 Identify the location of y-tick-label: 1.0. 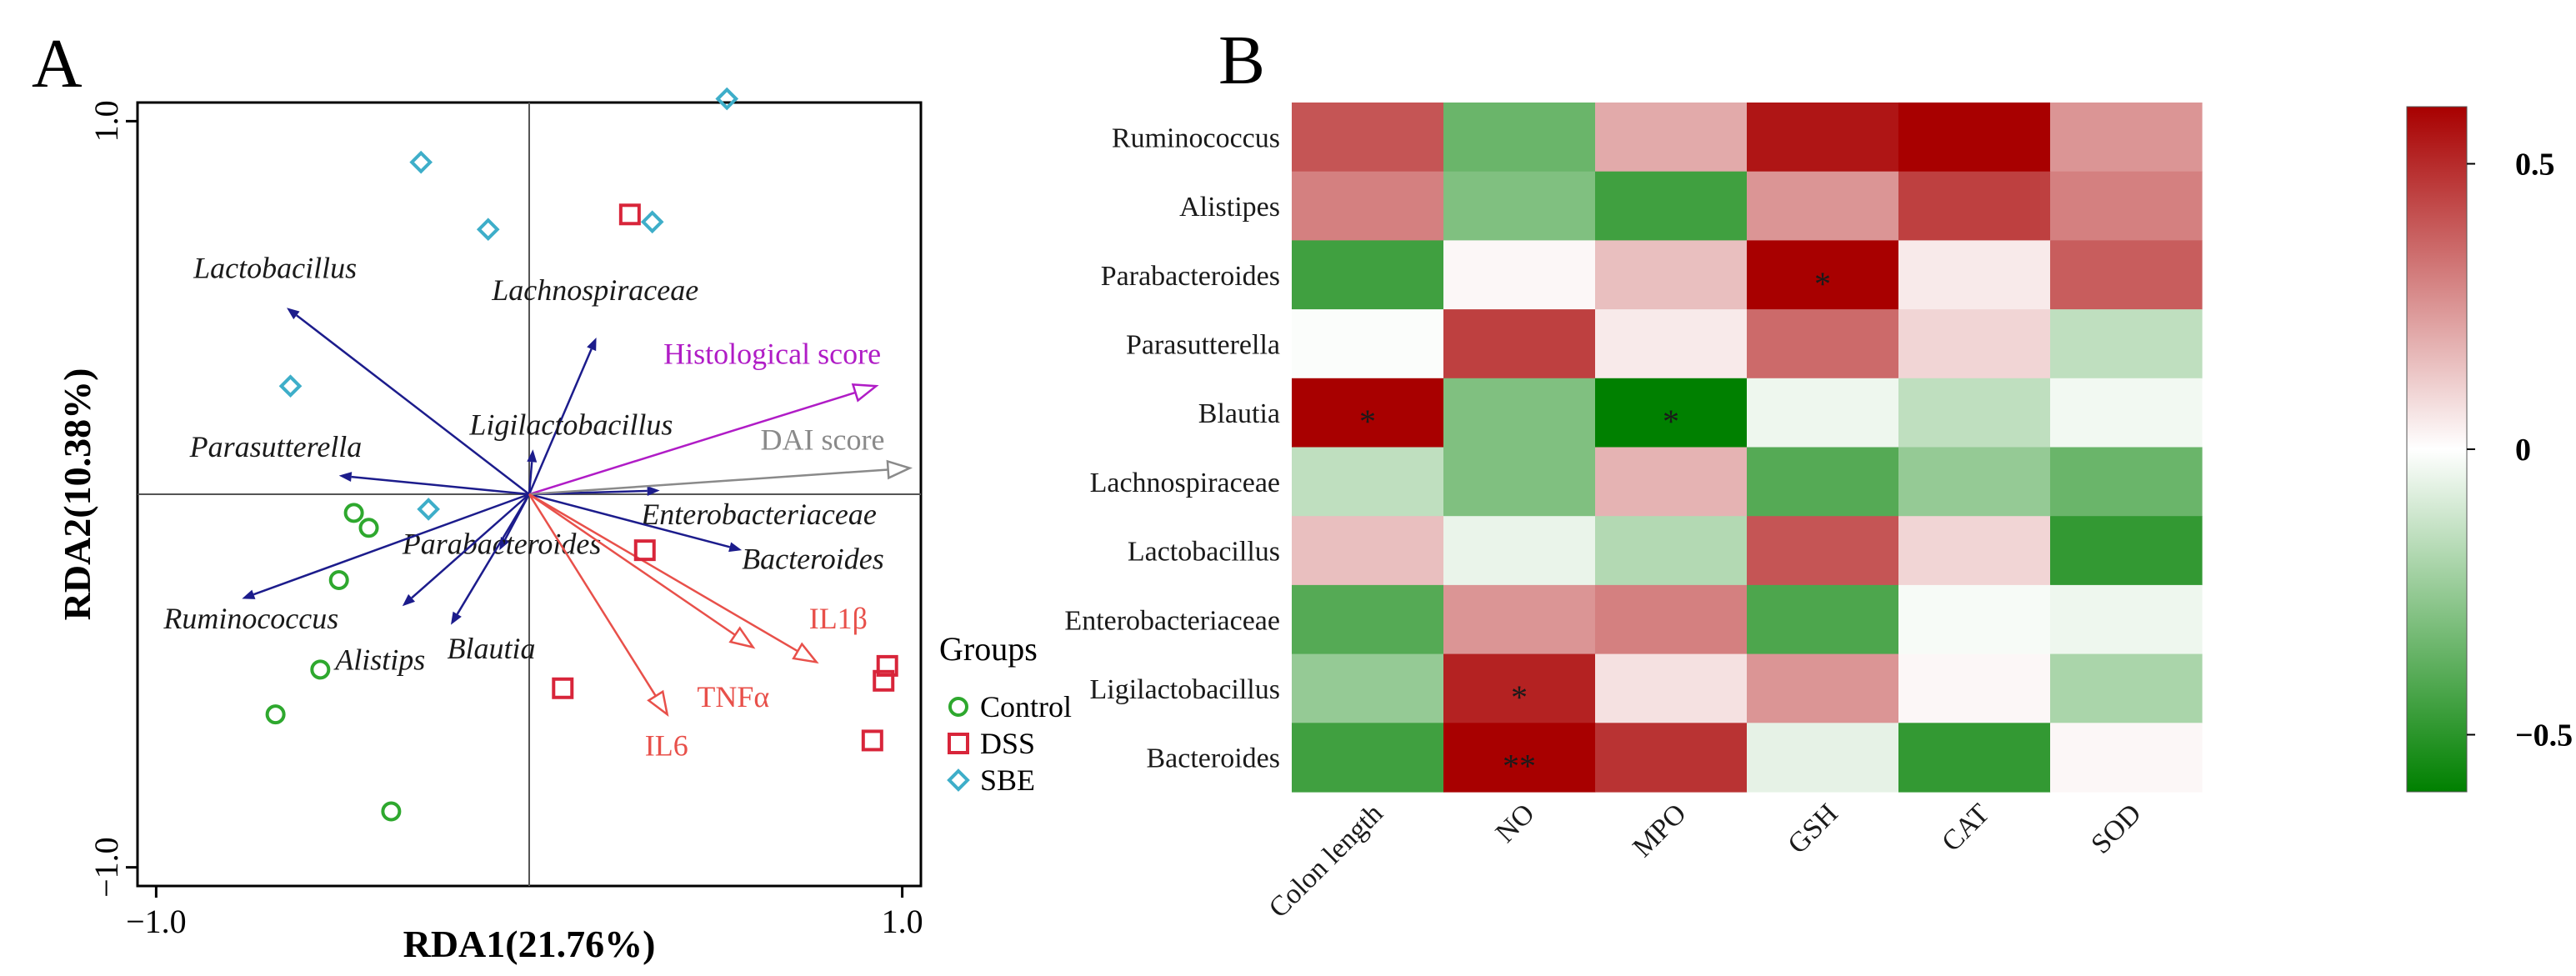
(107, 121).